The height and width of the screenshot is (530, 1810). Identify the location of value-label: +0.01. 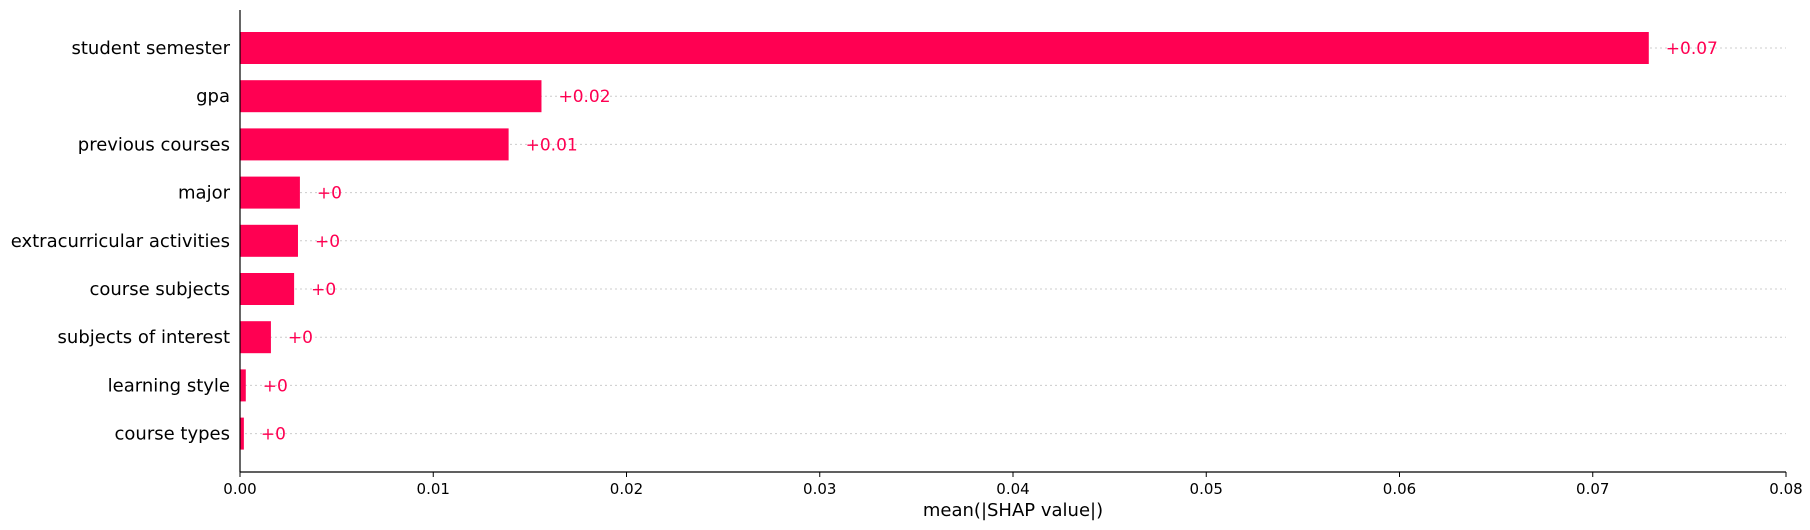
(552, 145).